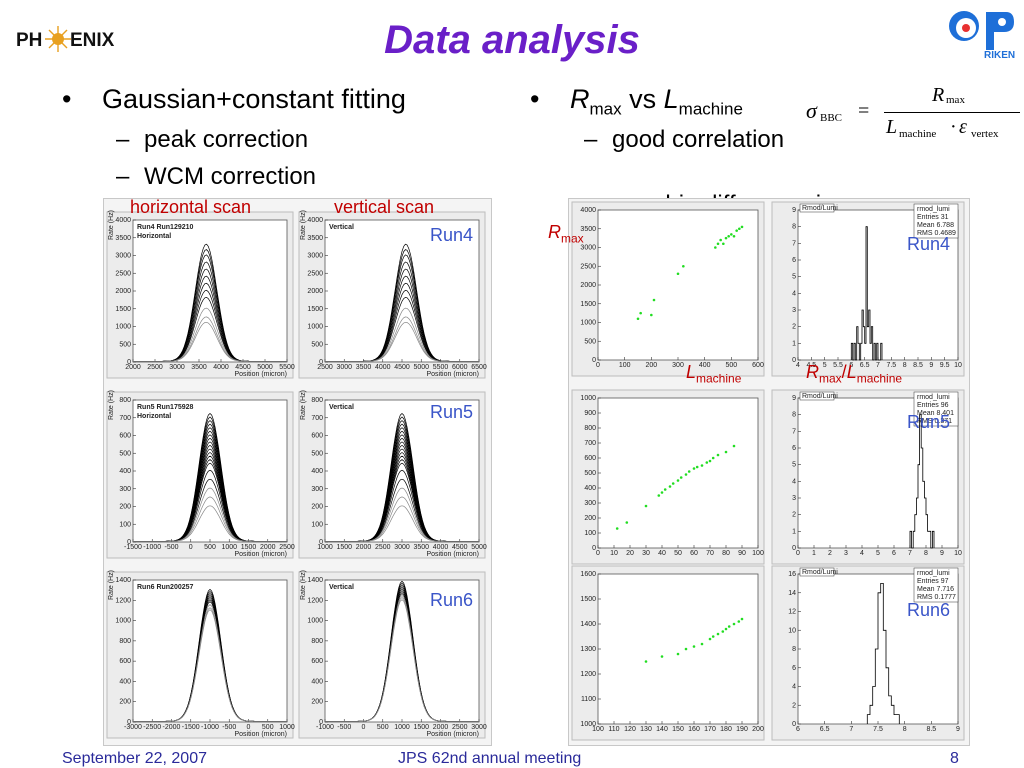 The height and width of the screenshot is (768, 1024). I want to click on y-tick-label: 800, so click(125, 641).